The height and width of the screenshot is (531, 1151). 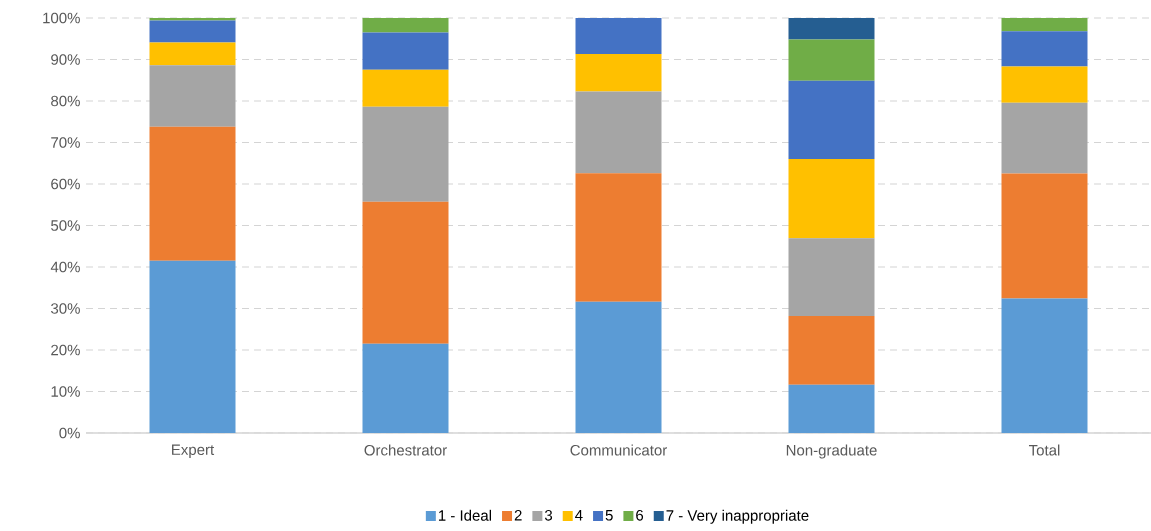 What do you see at coordinates (405, 450) in the screenshot?
I see `x-tick-label: Orchestrator` at bounding box center [405, 450].